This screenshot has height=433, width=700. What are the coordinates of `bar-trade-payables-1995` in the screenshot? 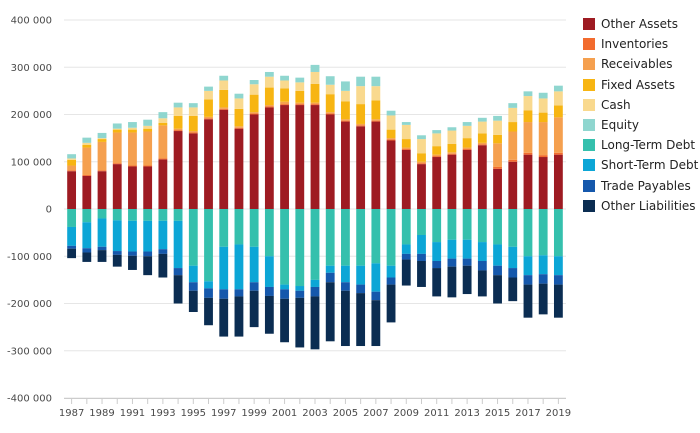 It's located at (193, 286).